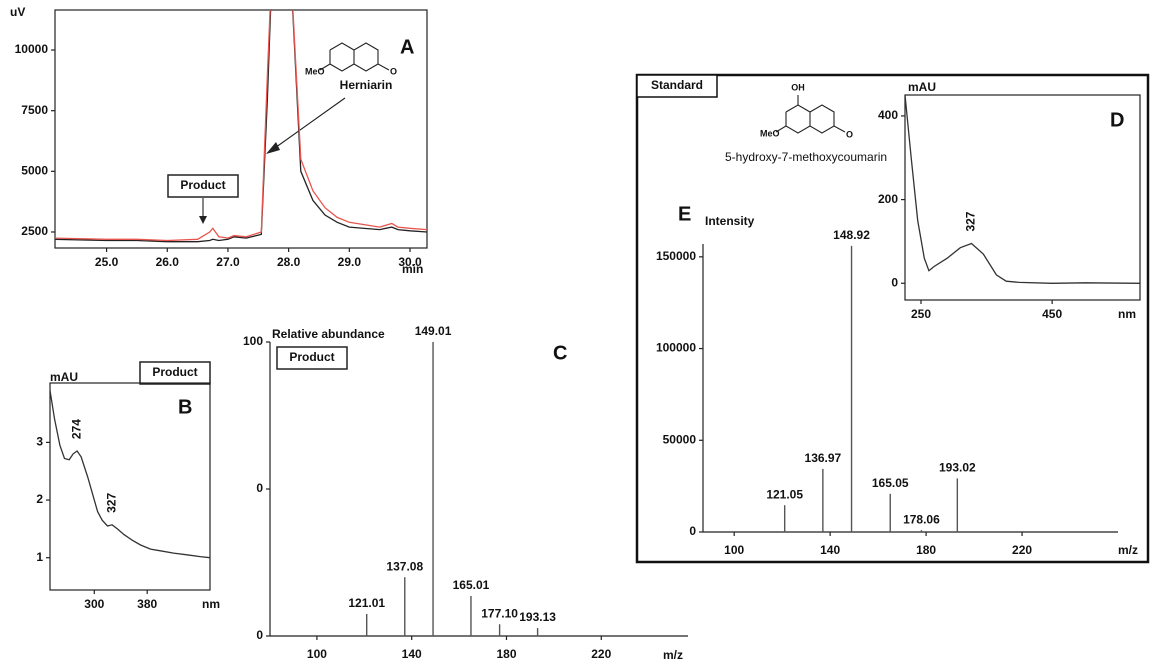  I want to click on peak-label: 149.01, so click(433, 331).